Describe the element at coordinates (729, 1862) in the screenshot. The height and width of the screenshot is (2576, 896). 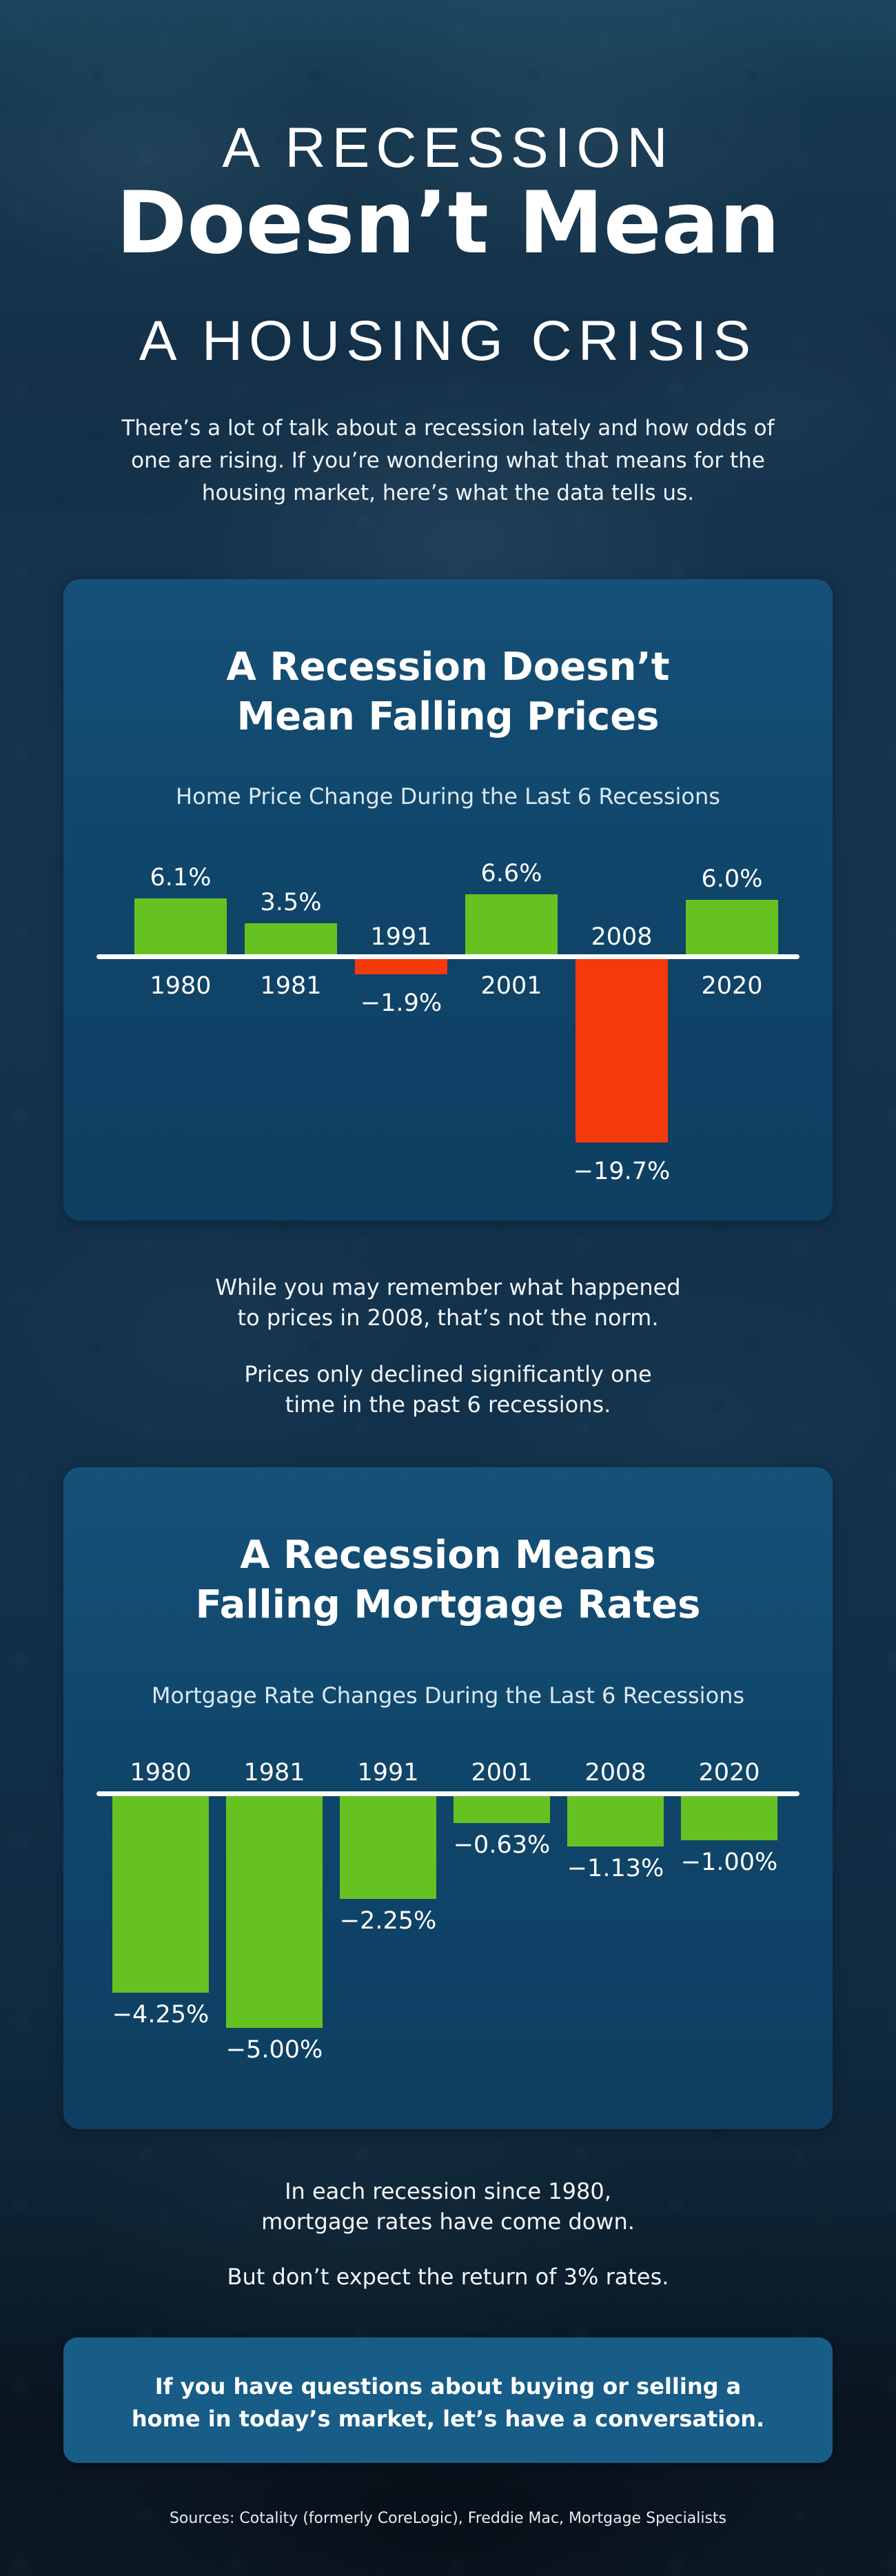
I see `bar-value-label-2020: −1.00%` at that location.